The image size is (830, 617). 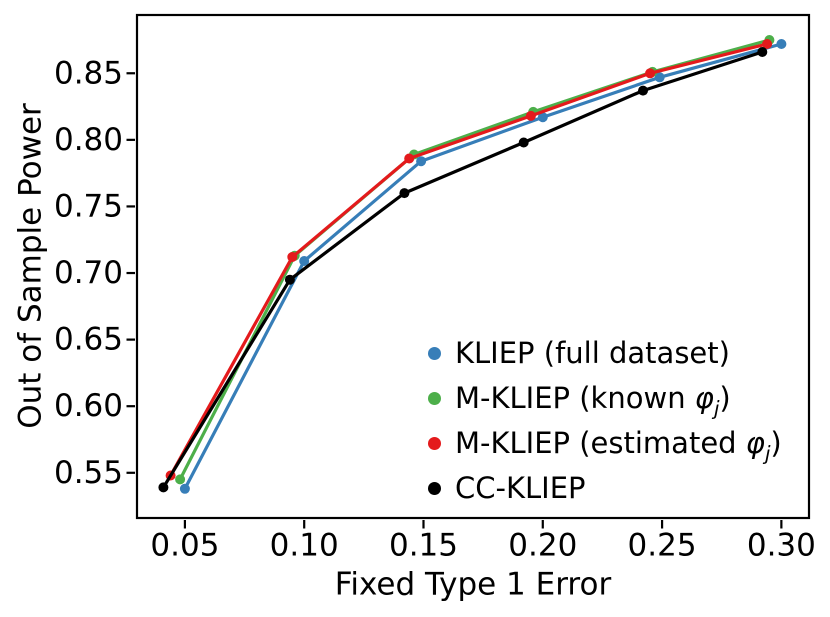 I want to click on legend-label: CC-KLIEP, so click(x=520, y=488).